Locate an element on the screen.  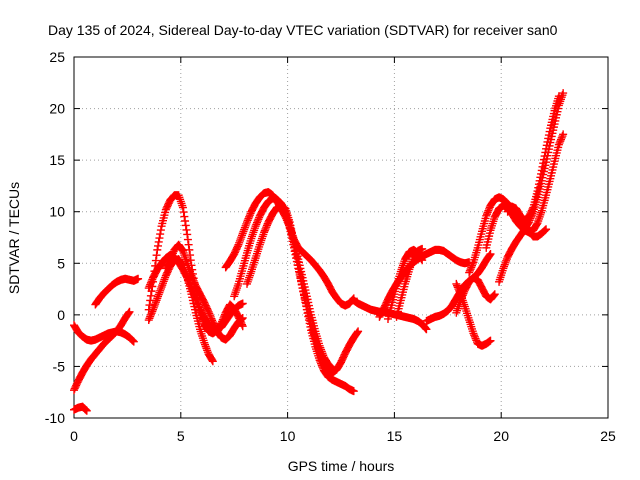
y-tick-label: 0 is located at coordinates (61, 315).